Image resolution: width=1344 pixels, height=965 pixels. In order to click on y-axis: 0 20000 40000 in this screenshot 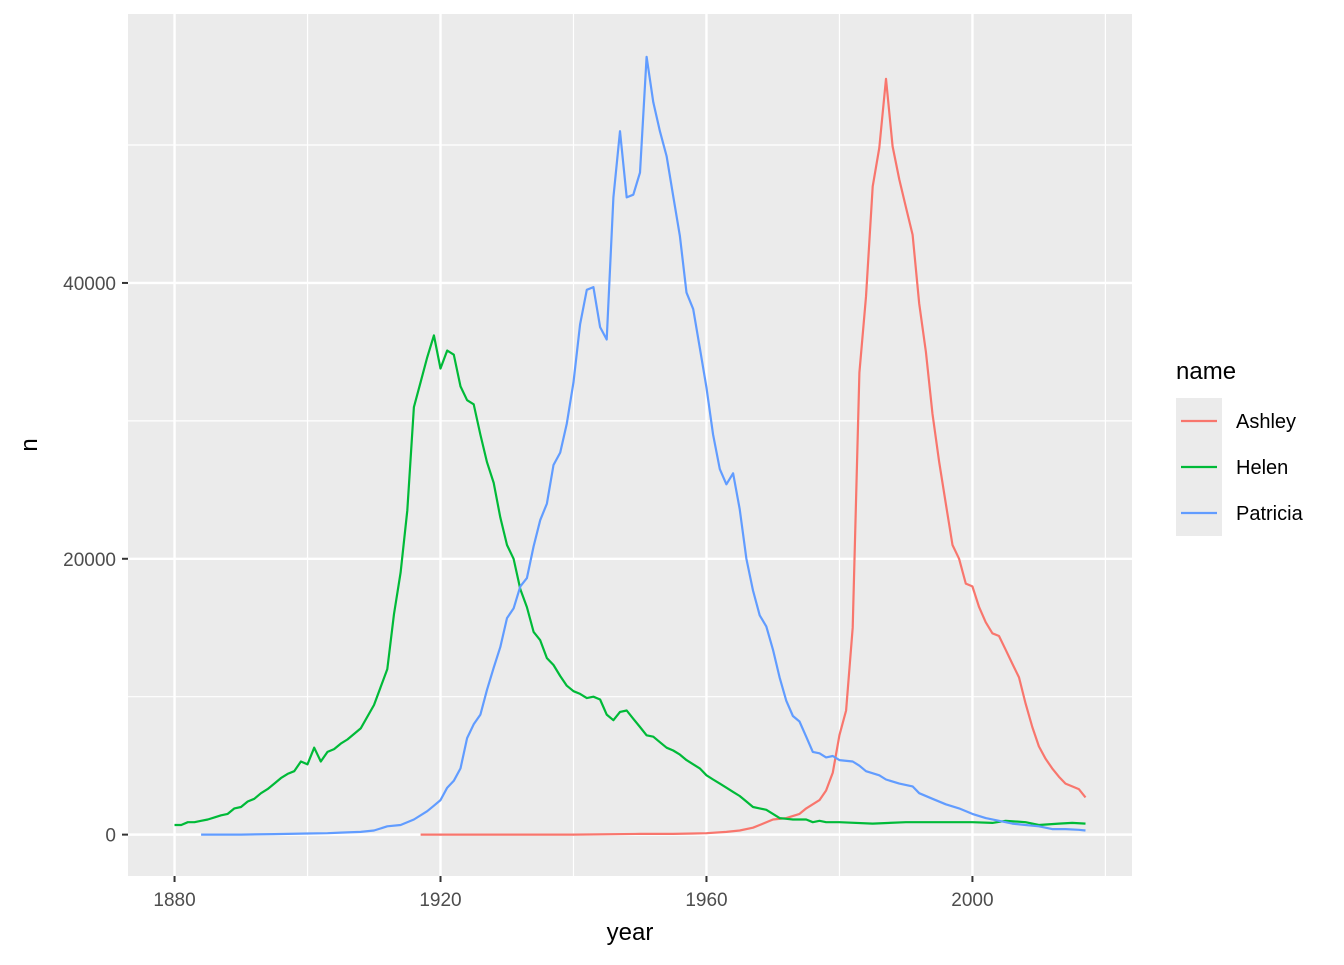, I will do `click(95, 560)`.